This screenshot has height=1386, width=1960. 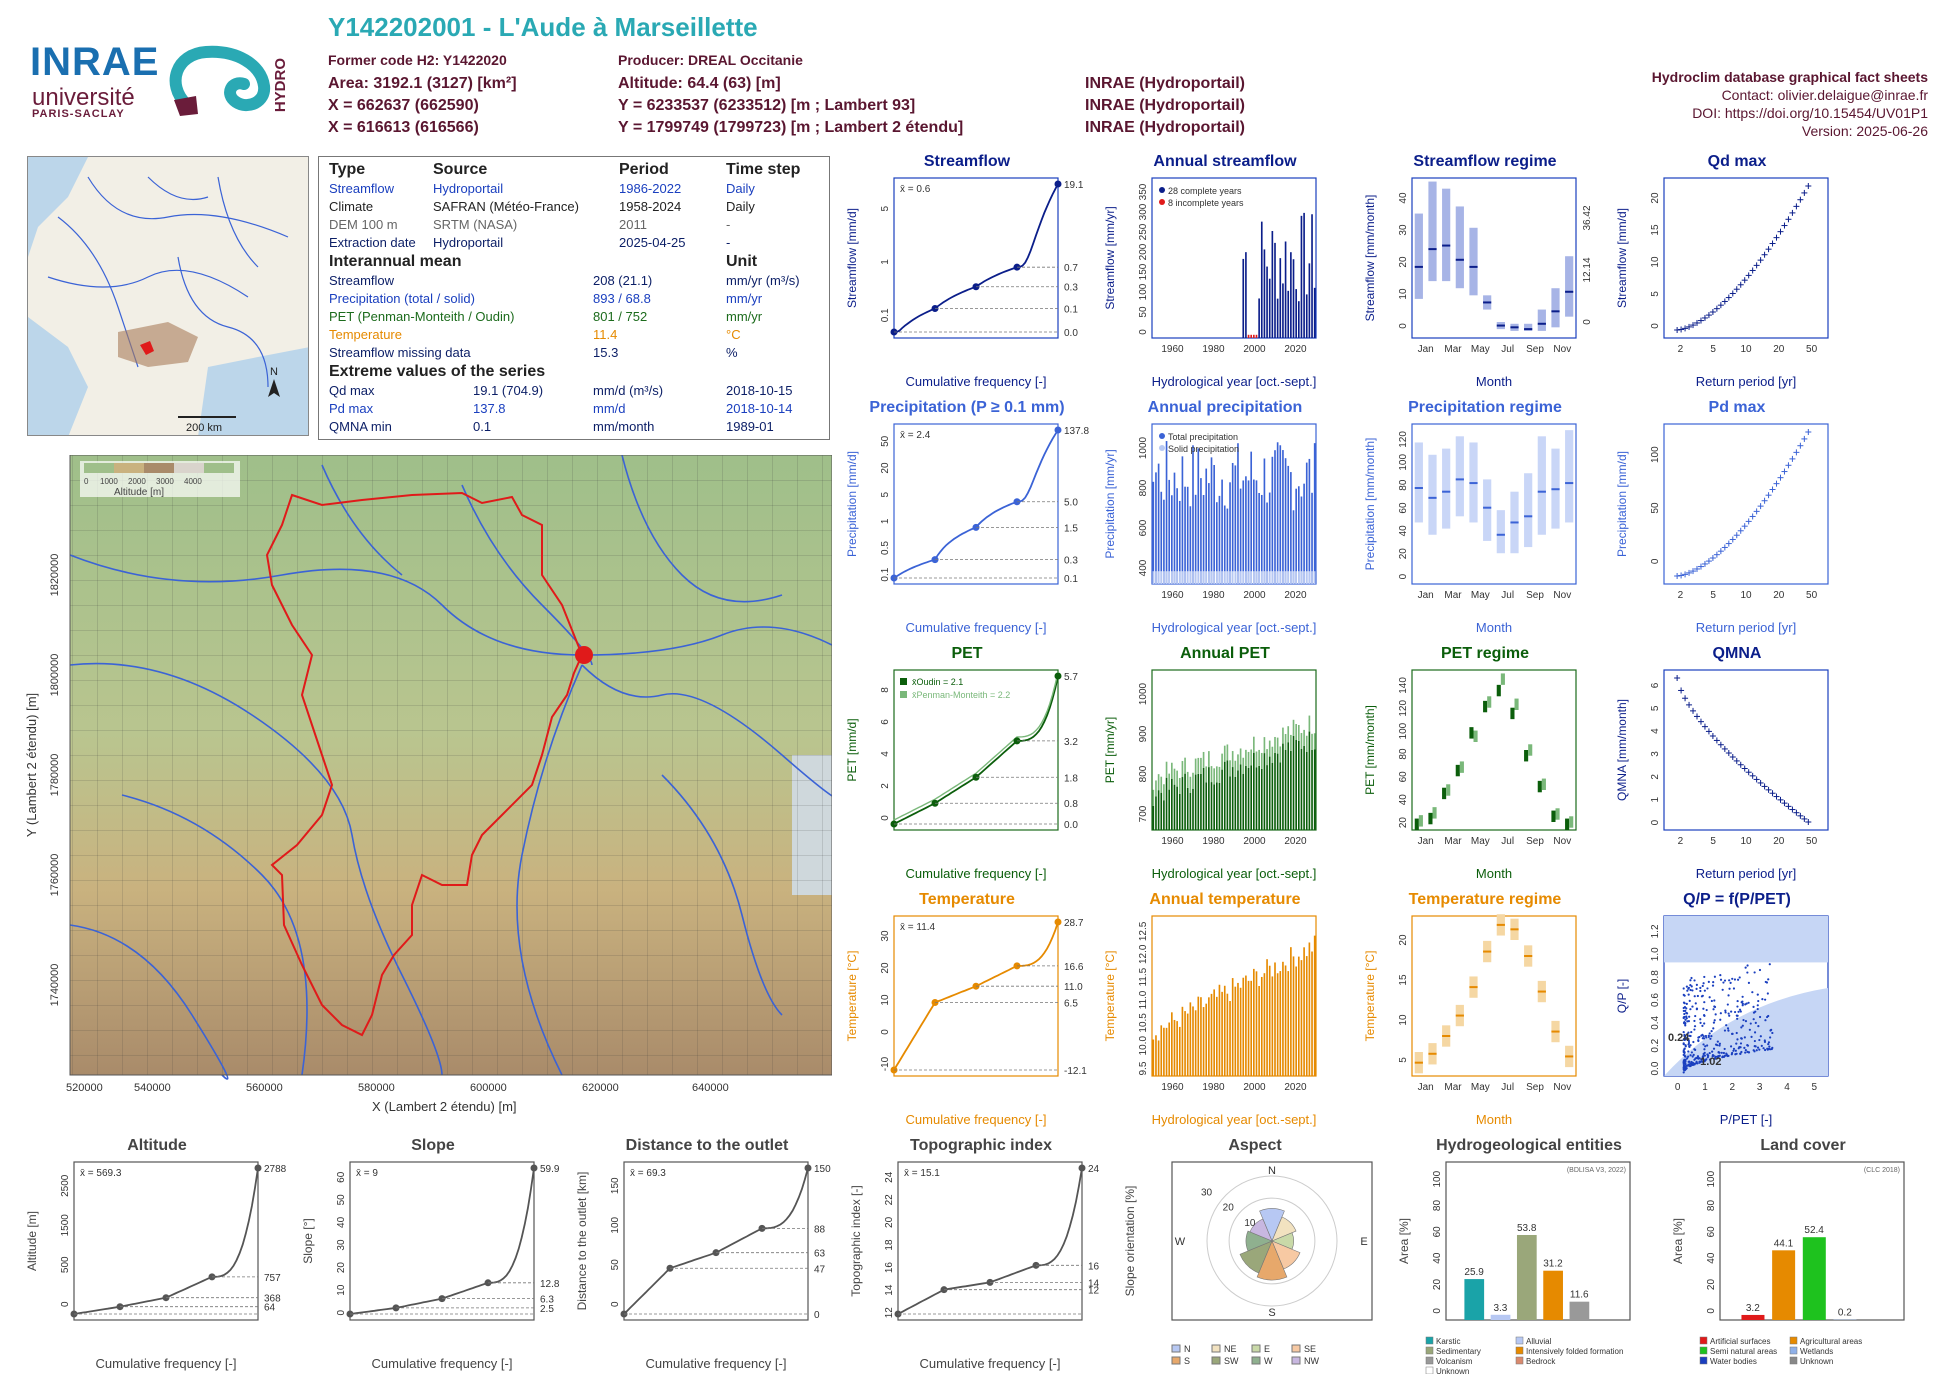 What do you see at coordinates (1746, 841) in the screenshot?
I see `x-tick-label: 10` at bounding box center [1746, 841].